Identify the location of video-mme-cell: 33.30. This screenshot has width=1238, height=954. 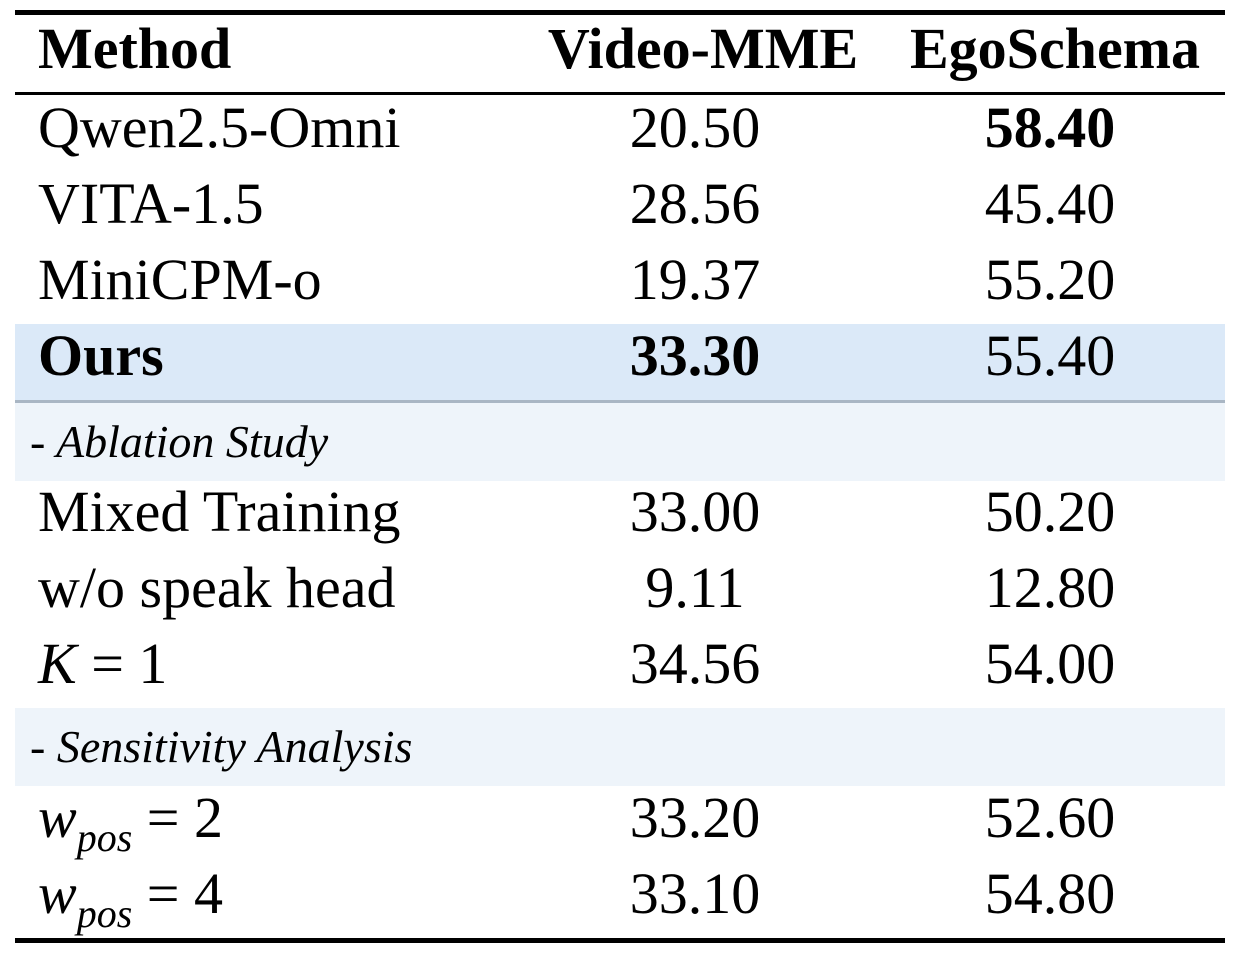
(695, 355).